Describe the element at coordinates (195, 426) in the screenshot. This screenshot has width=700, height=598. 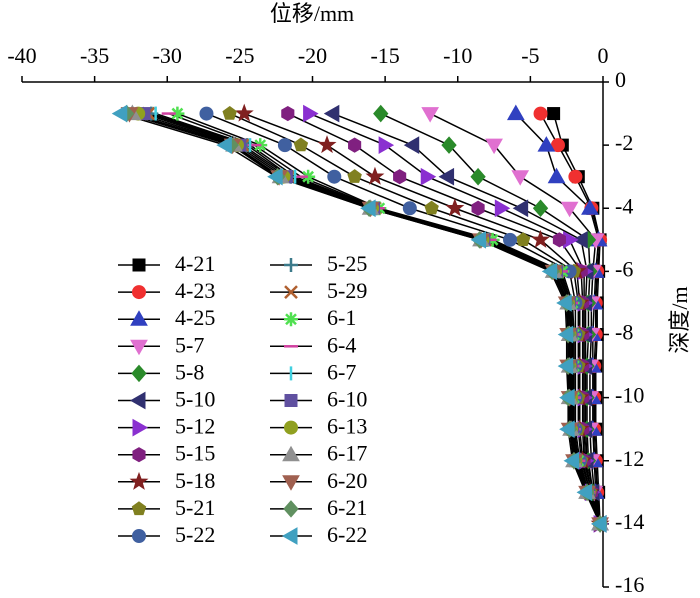
I see `legend-label: 5-12` at that location.